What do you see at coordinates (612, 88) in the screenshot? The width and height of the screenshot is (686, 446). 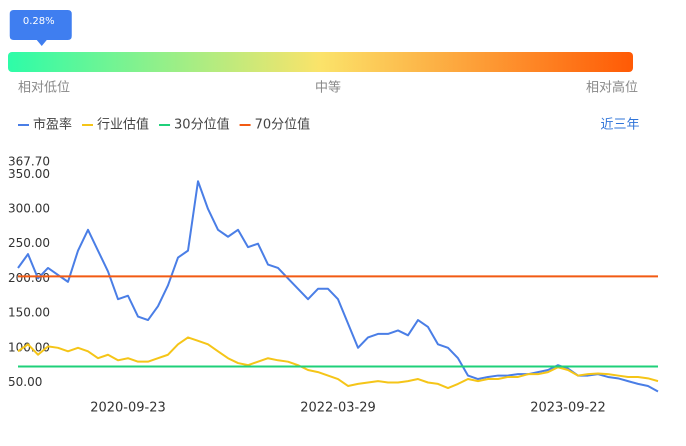 I see `gauge-high: 相对高位` at bounding box center [612, 88].